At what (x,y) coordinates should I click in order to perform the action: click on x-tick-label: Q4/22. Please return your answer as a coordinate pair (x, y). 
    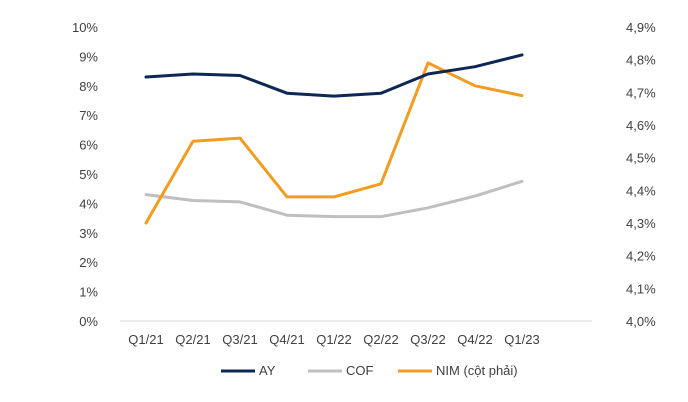
    Looking at the image, I should click on (474, 339).